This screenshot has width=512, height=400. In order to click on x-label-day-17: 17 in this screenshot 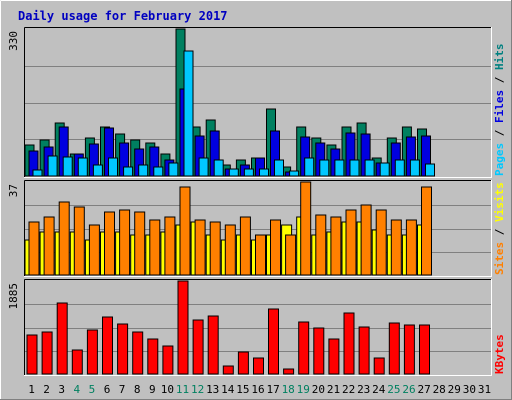, I will do `click(272, 389)`.